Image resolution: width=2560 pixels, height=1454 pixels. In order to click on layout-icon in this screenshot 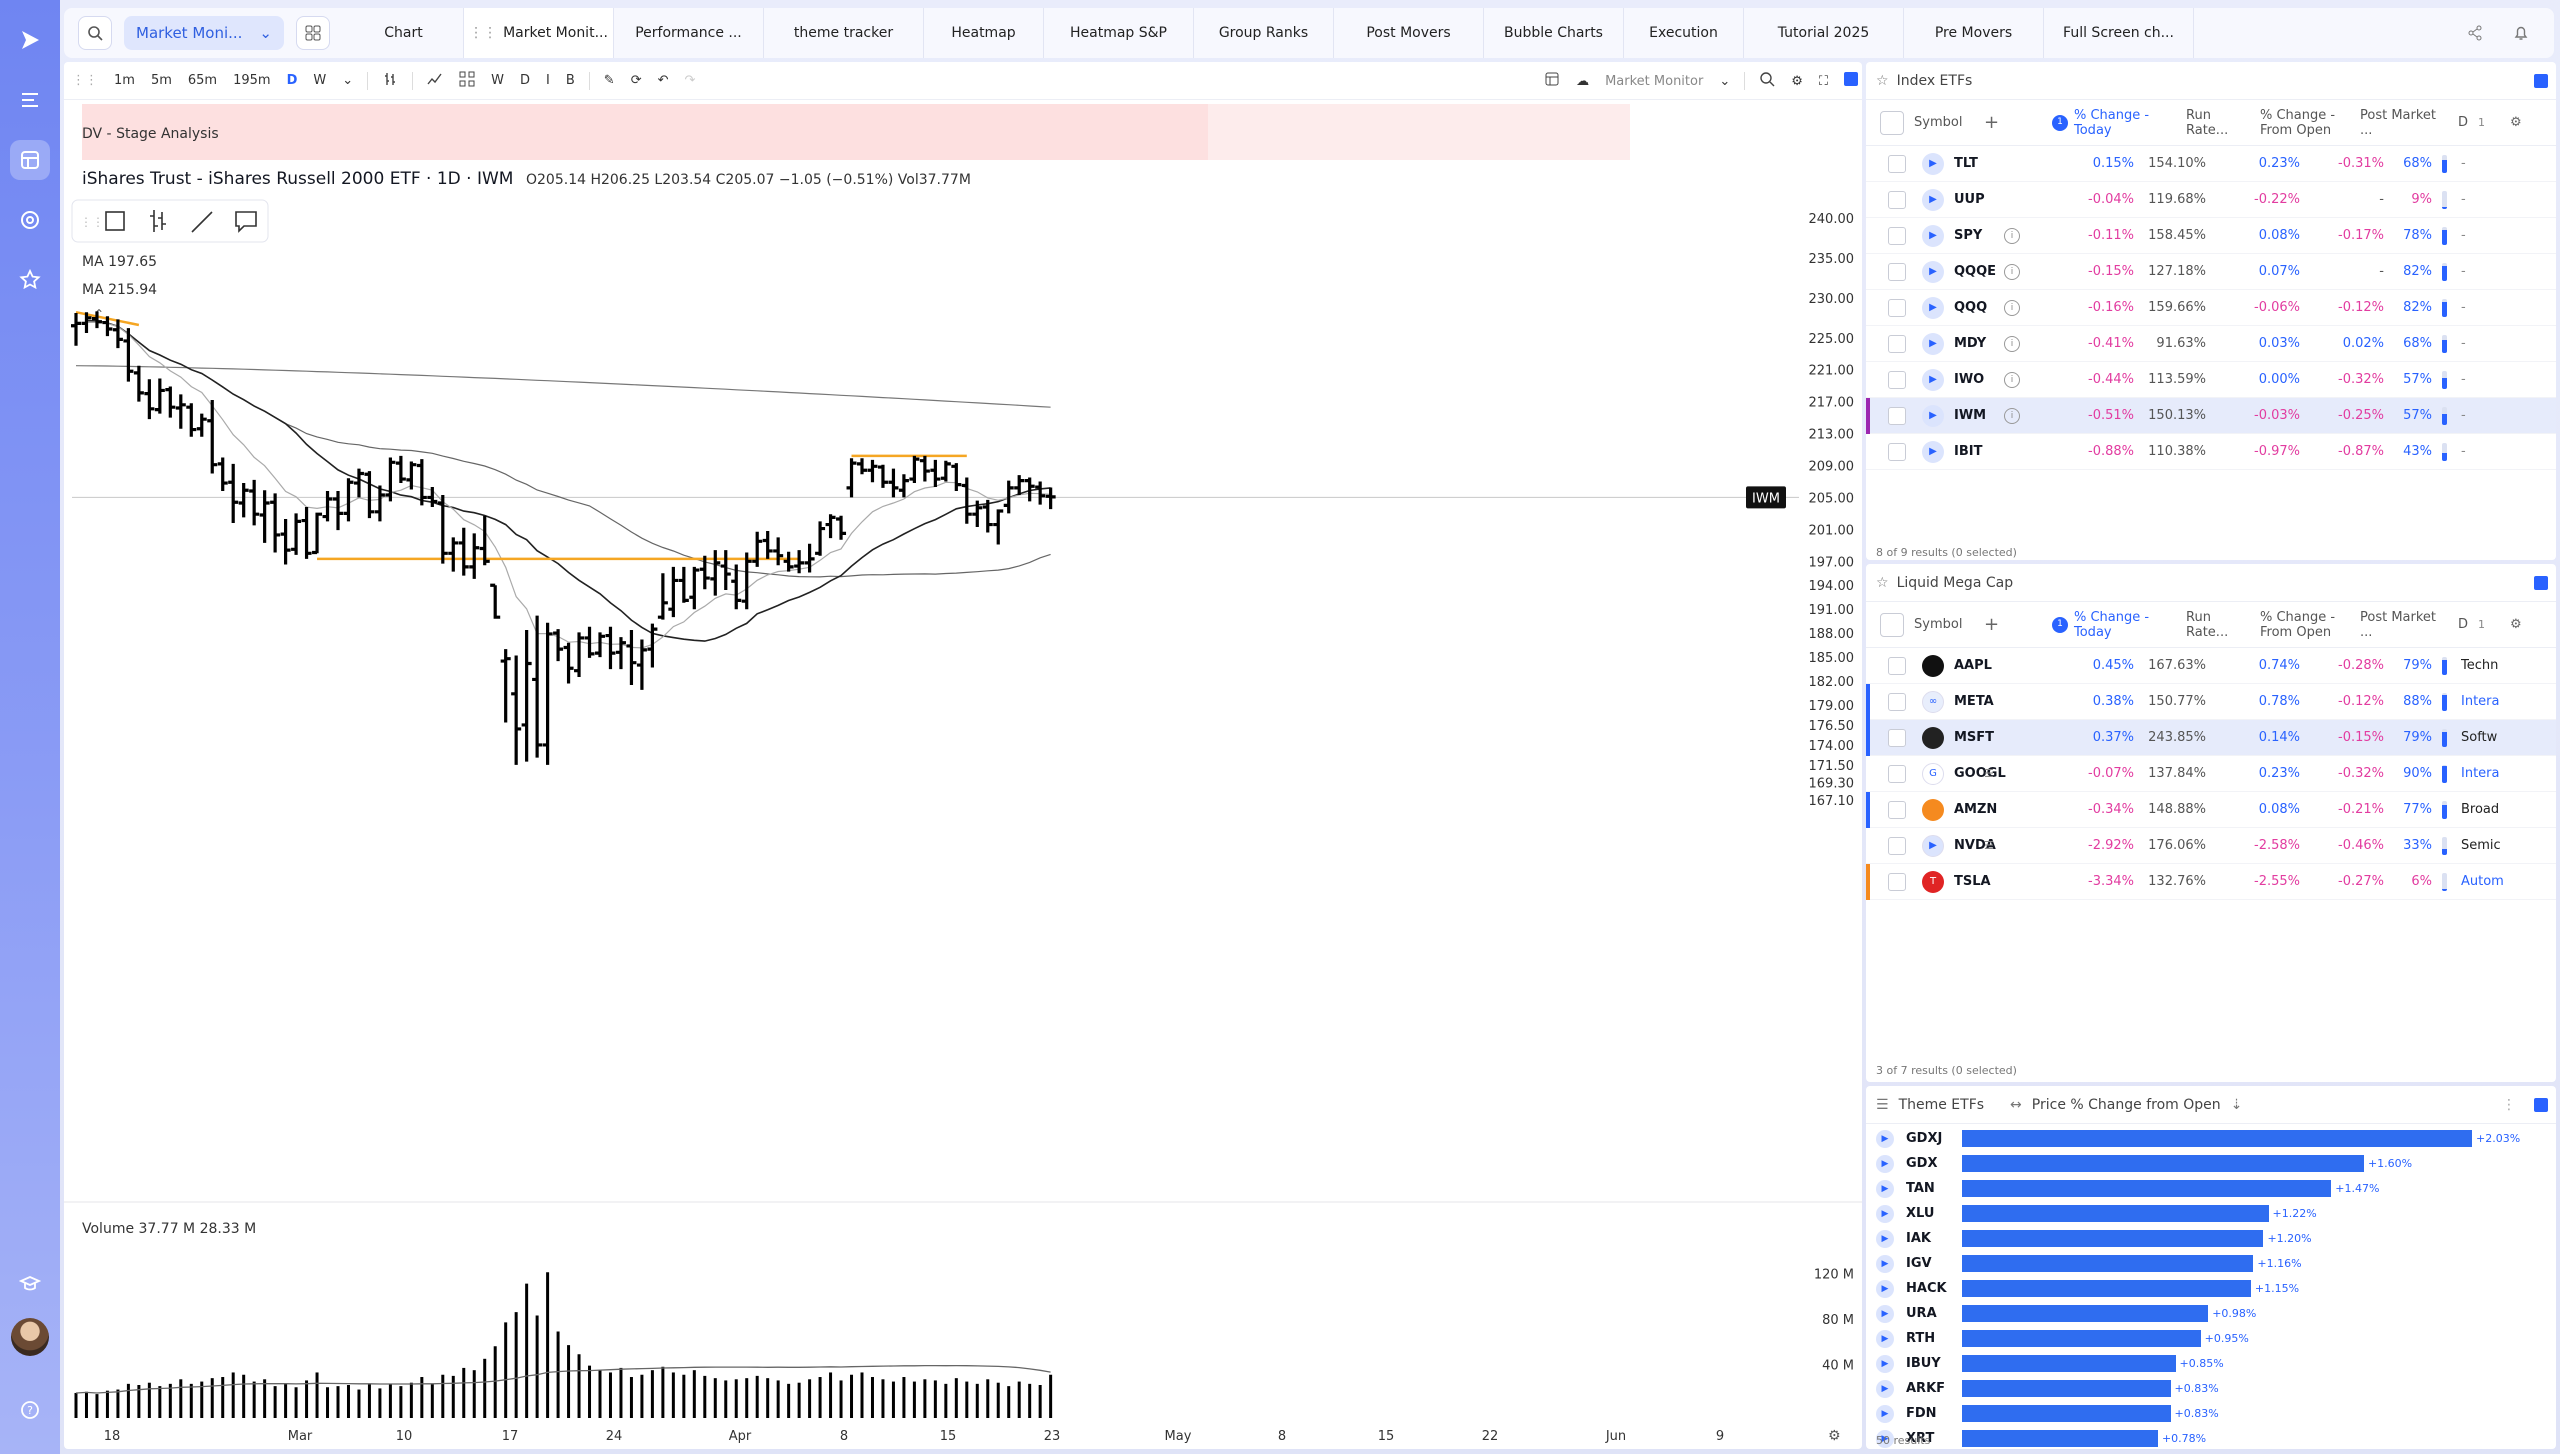, I will do `click(30, 160)`.